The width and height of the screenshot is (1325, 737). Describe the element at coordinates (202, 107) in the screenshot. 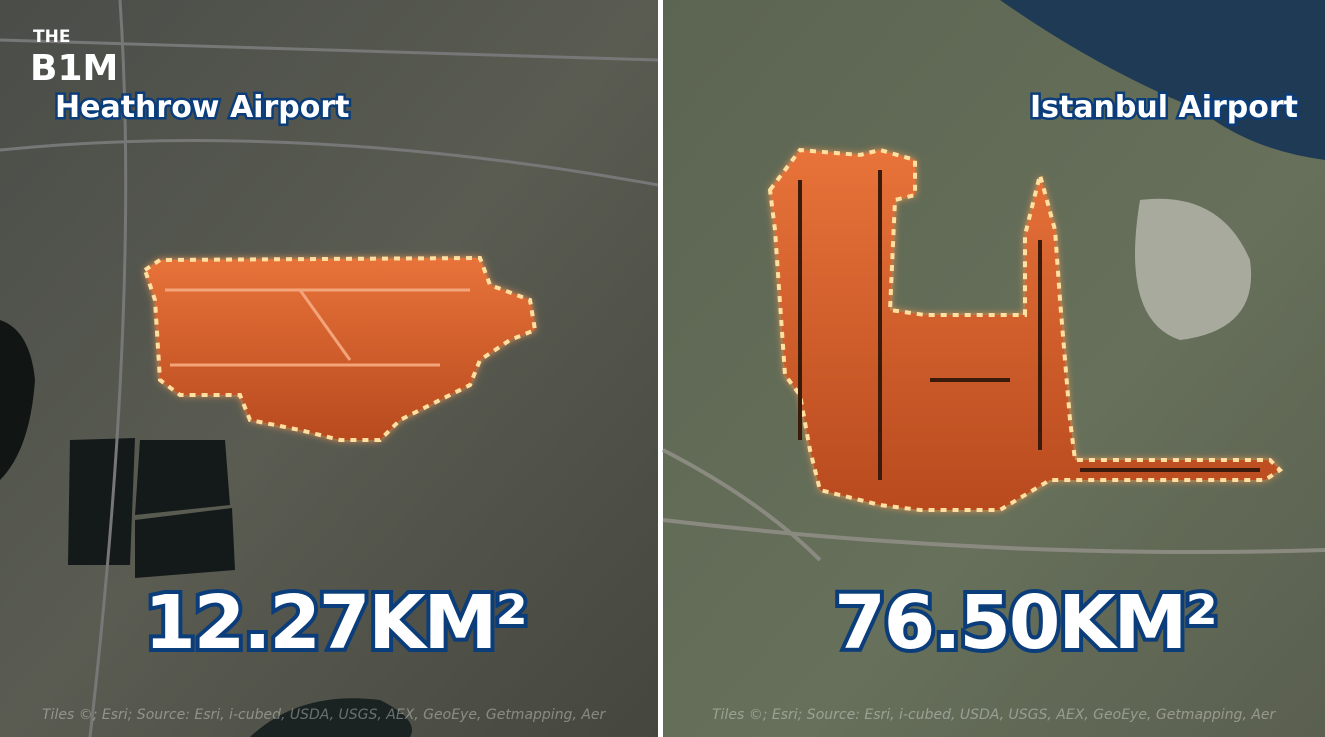

I see `airport-name: Heathrow Airport` at that location.